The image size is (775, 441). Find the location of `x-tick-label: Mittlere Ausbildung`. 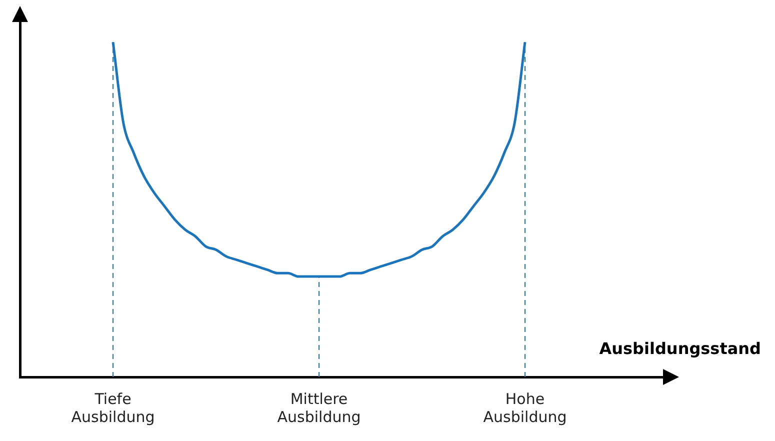

x-tick-label: Mittlere Ausbildung is located at coordinates (319, 408).